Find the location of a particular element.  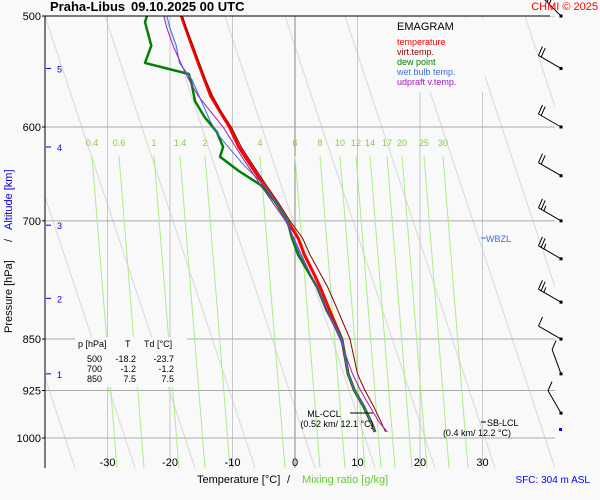

table-header-td: Td [°C] is located at coordinates (158, 344).